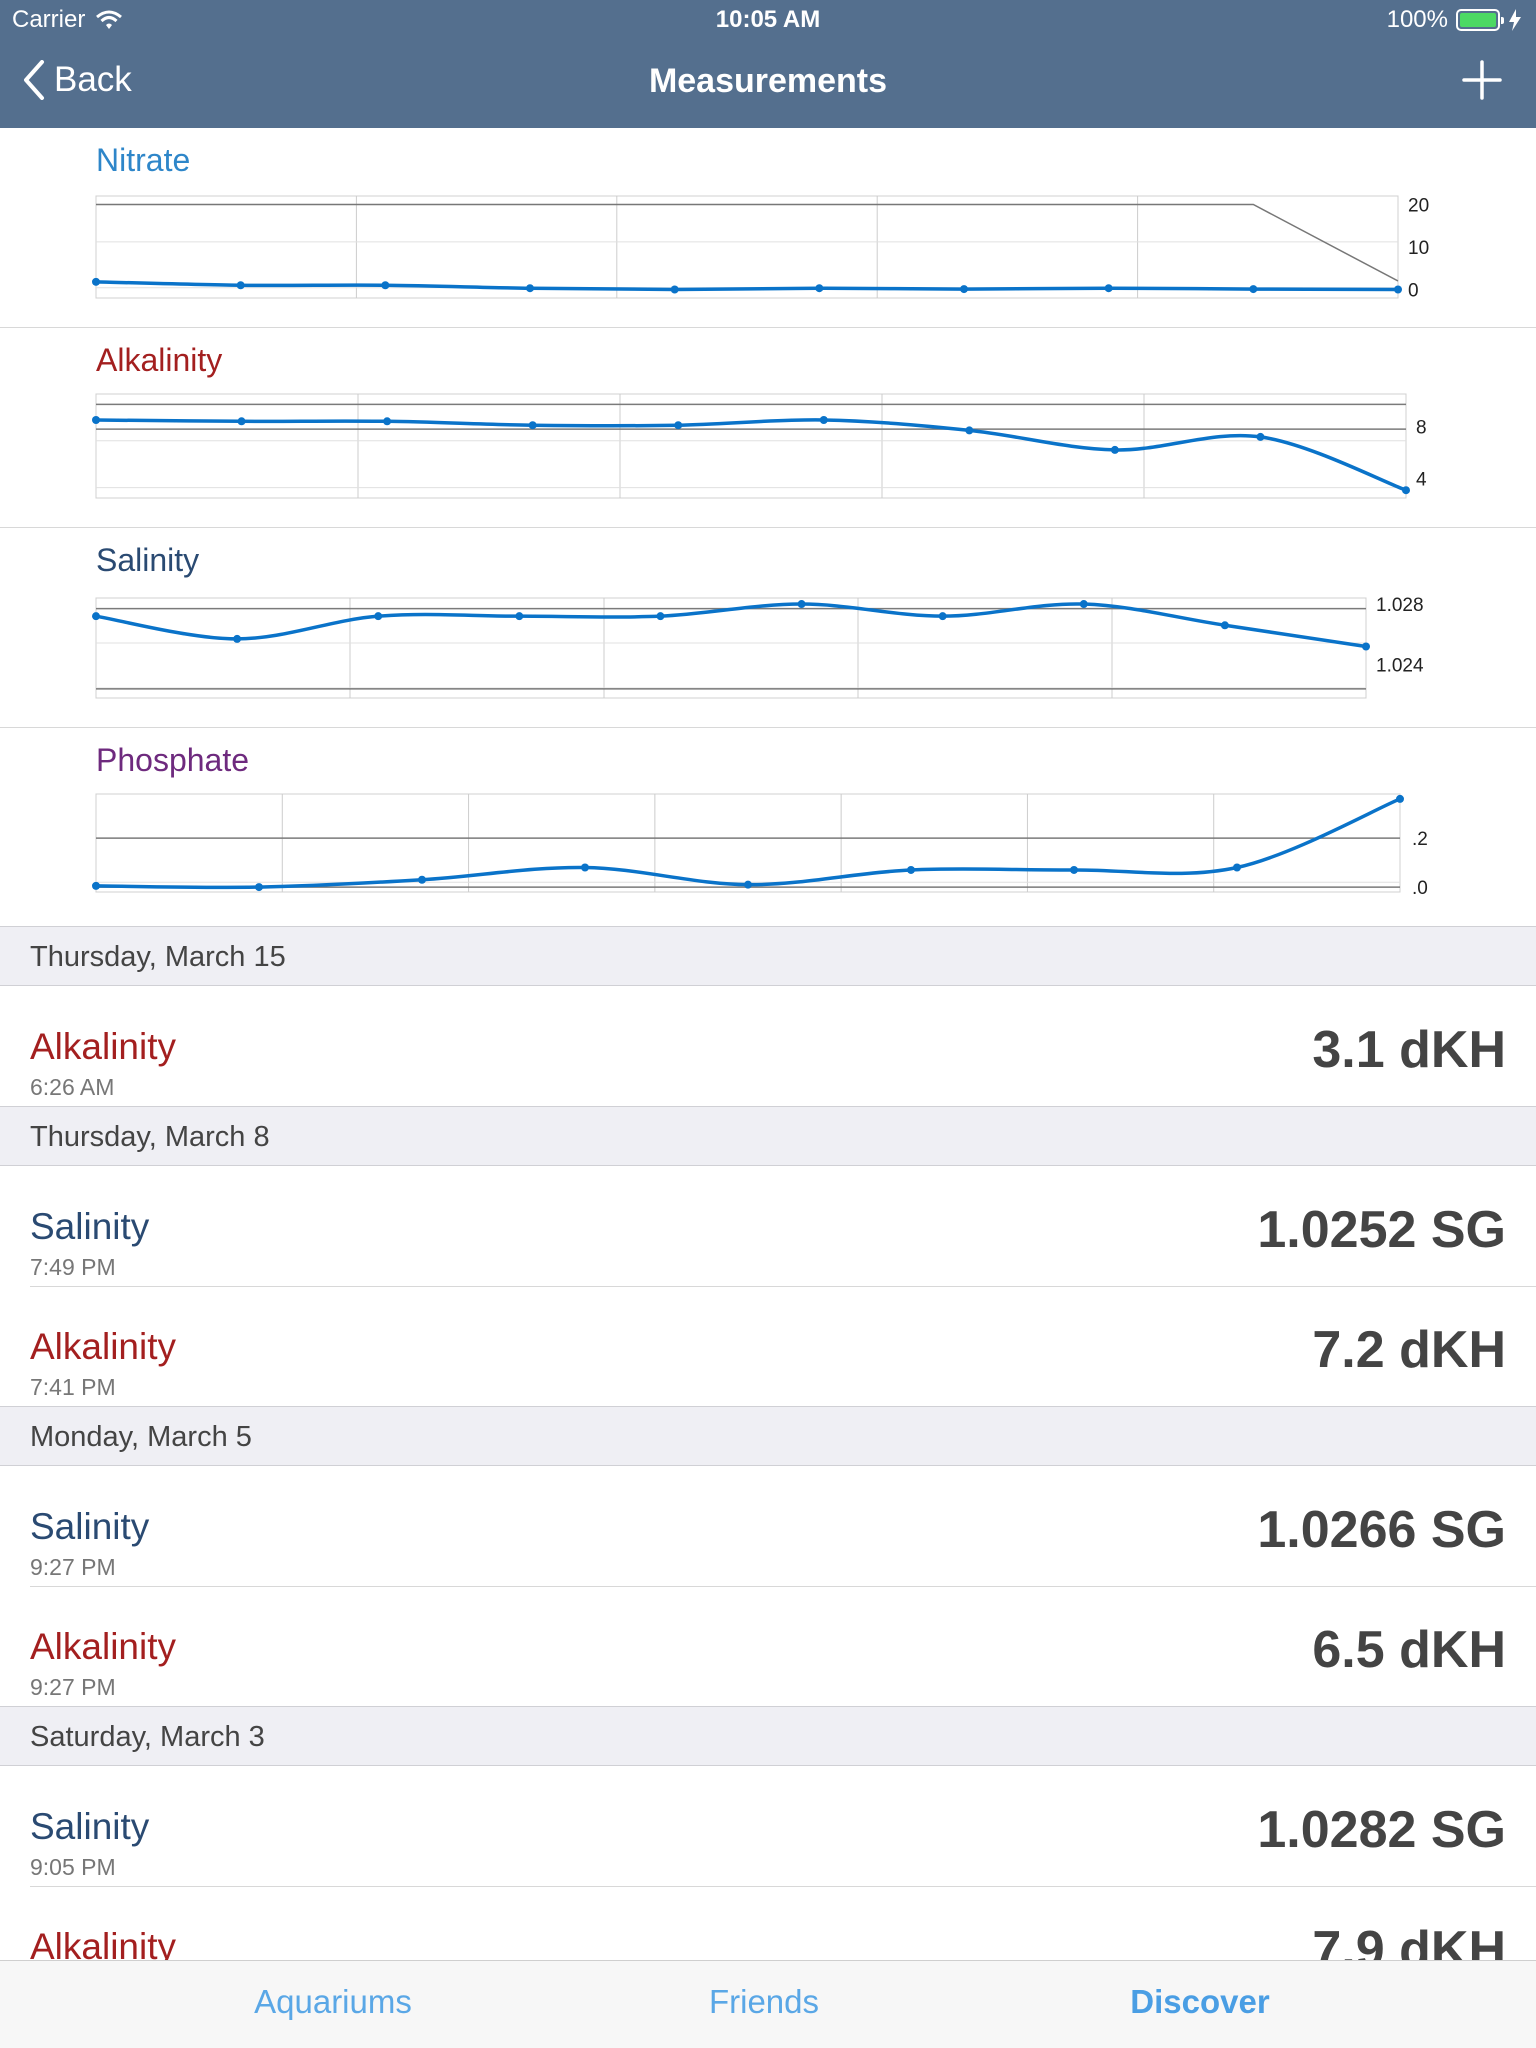 This screenshot has width=1536, height=2048. Describe the element at coordinates (73, 1867) in the screenshot. I see `measurement-time: 9:05 PM` at that location.